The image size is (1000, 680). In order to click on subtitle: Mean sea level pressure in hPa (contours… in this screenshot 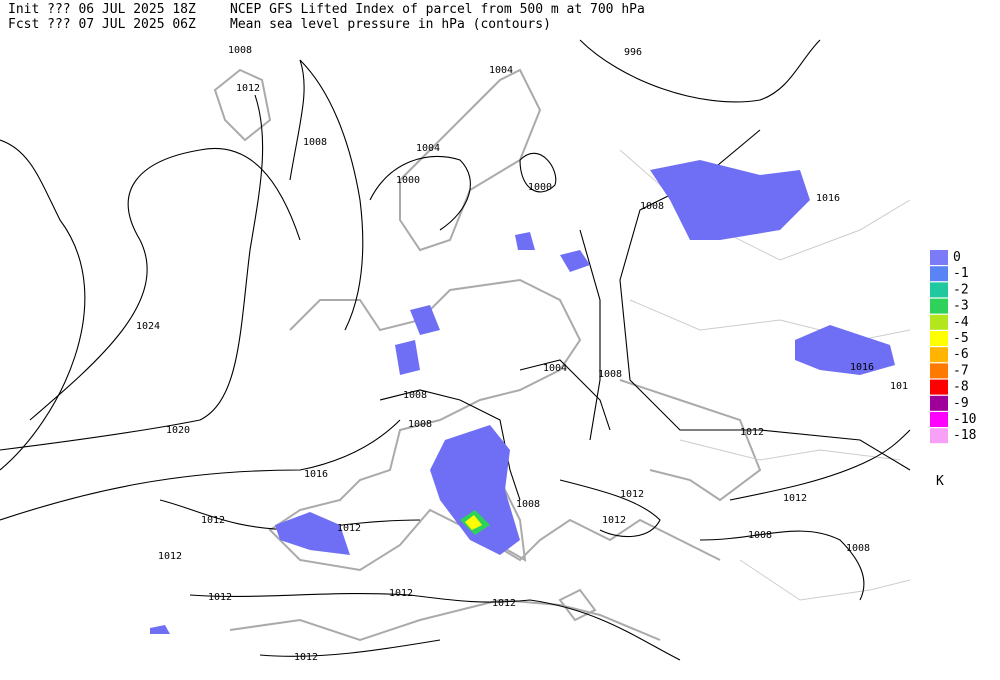, I will do `click(390, 24)`.